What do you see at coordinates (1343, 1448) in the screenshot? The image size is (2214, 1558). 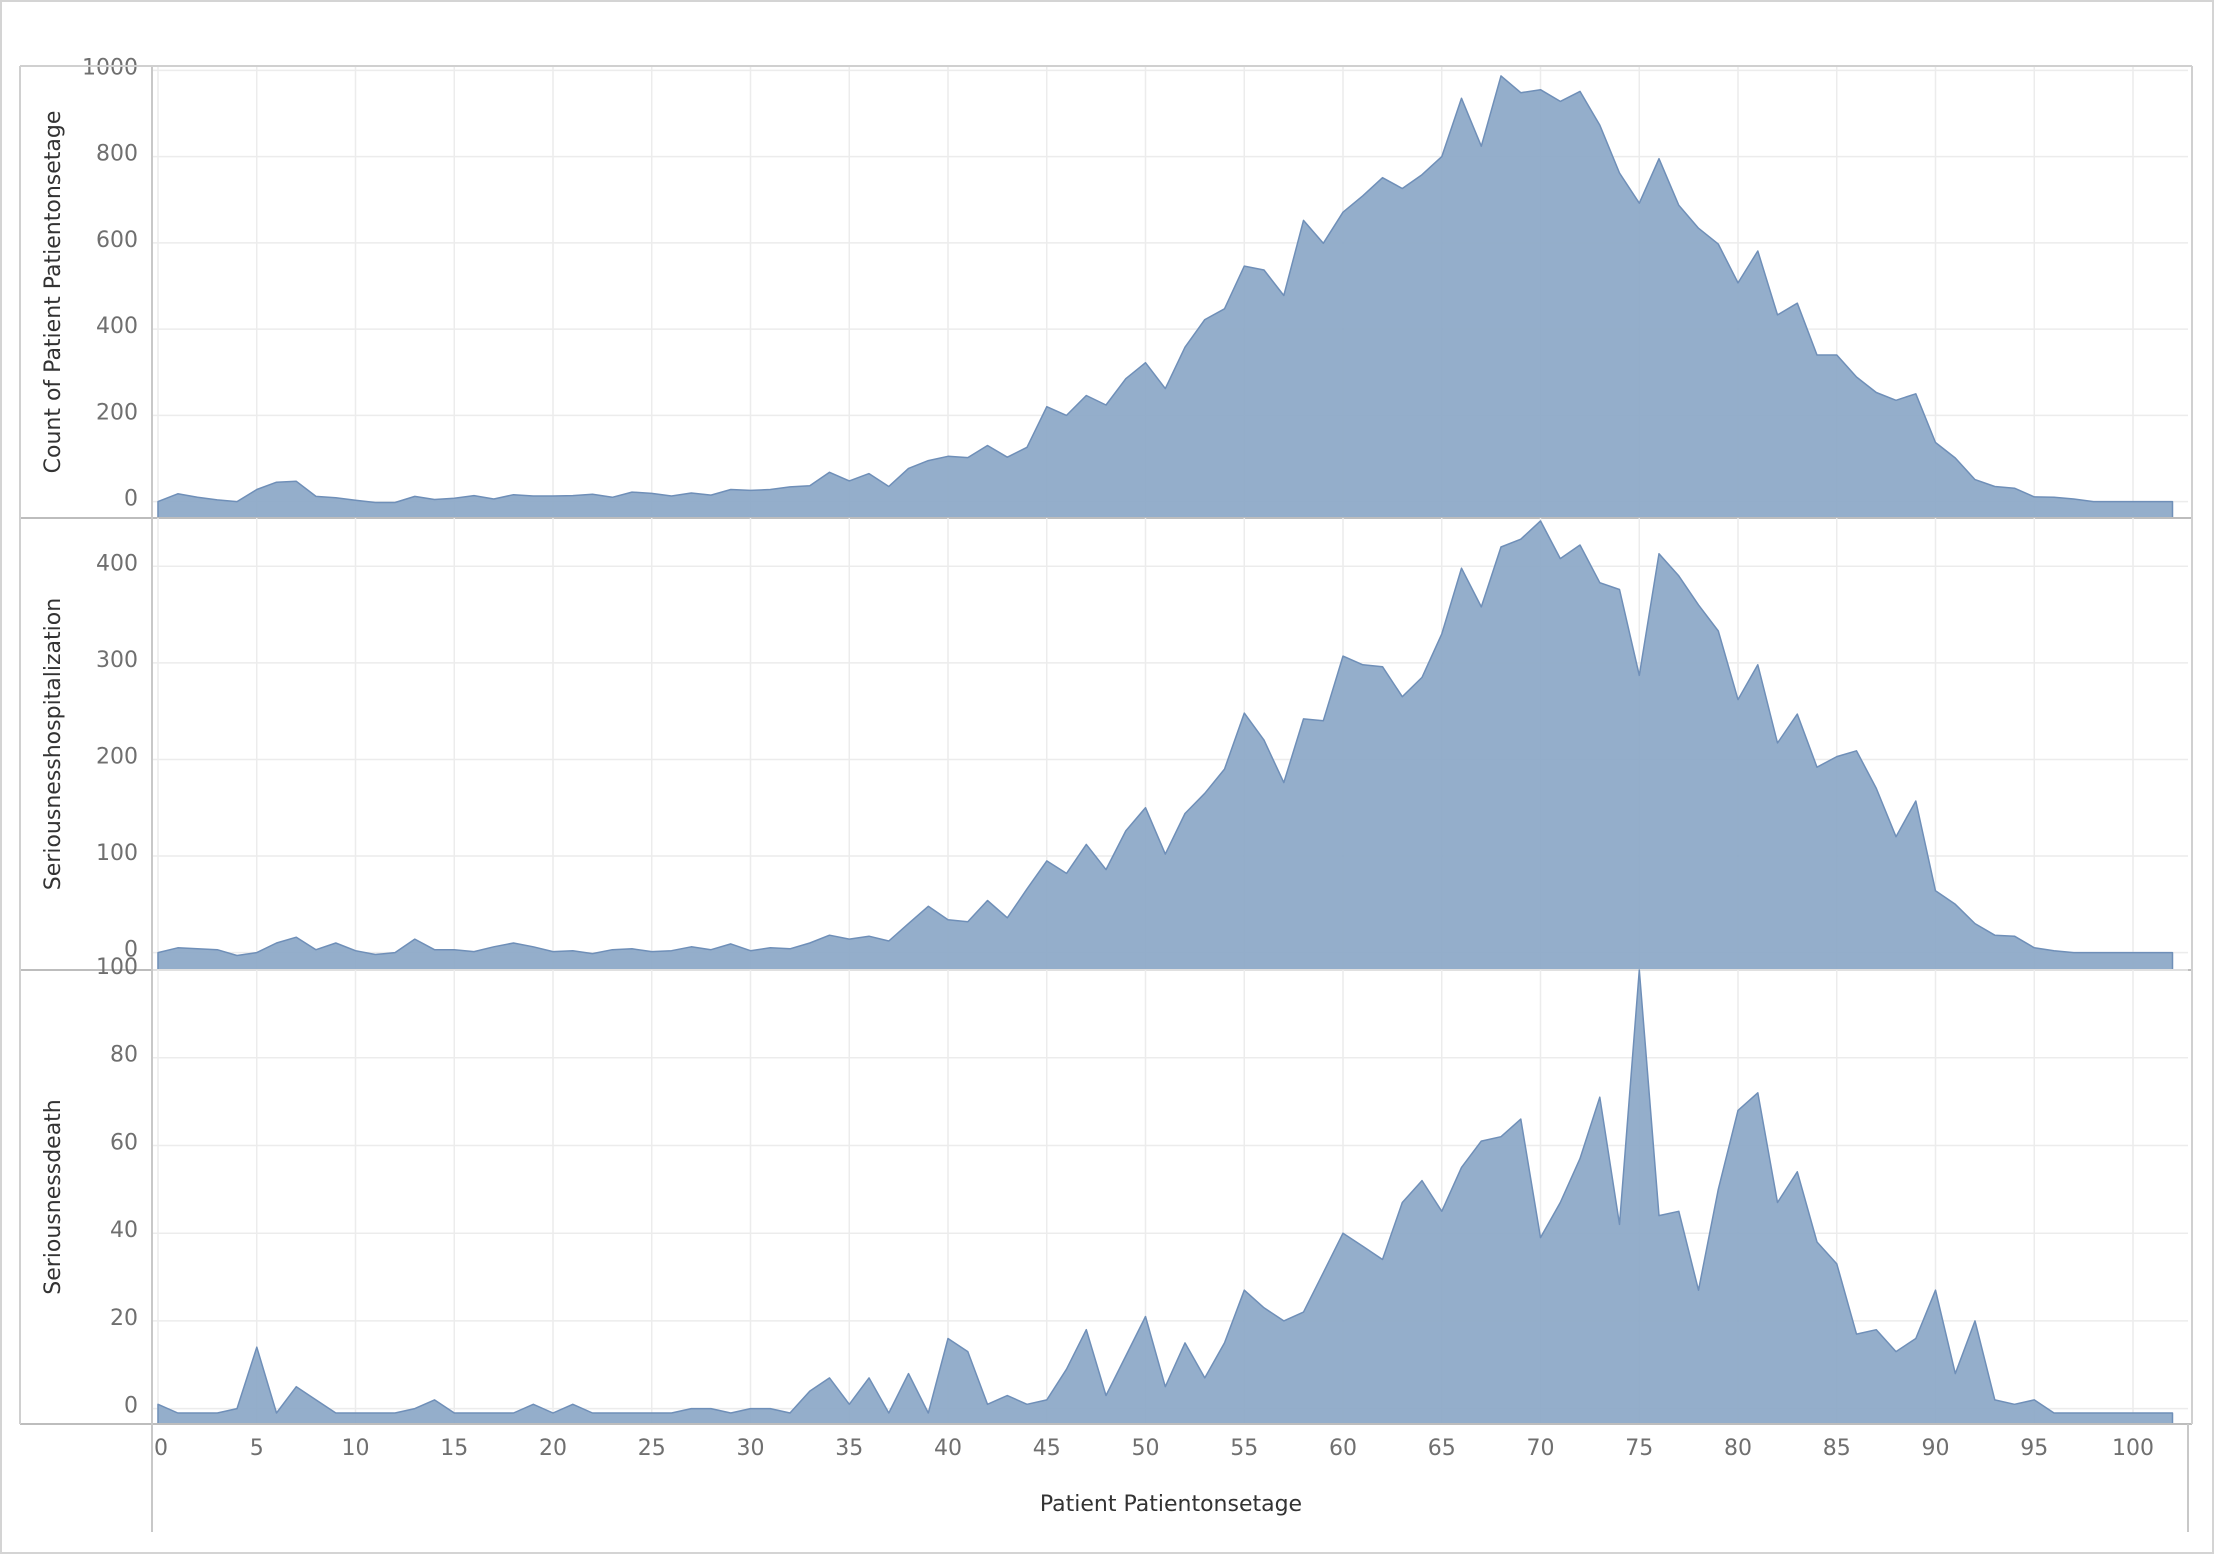 I see `x-tick-label: 60` at bounding box center [1343, 1448].